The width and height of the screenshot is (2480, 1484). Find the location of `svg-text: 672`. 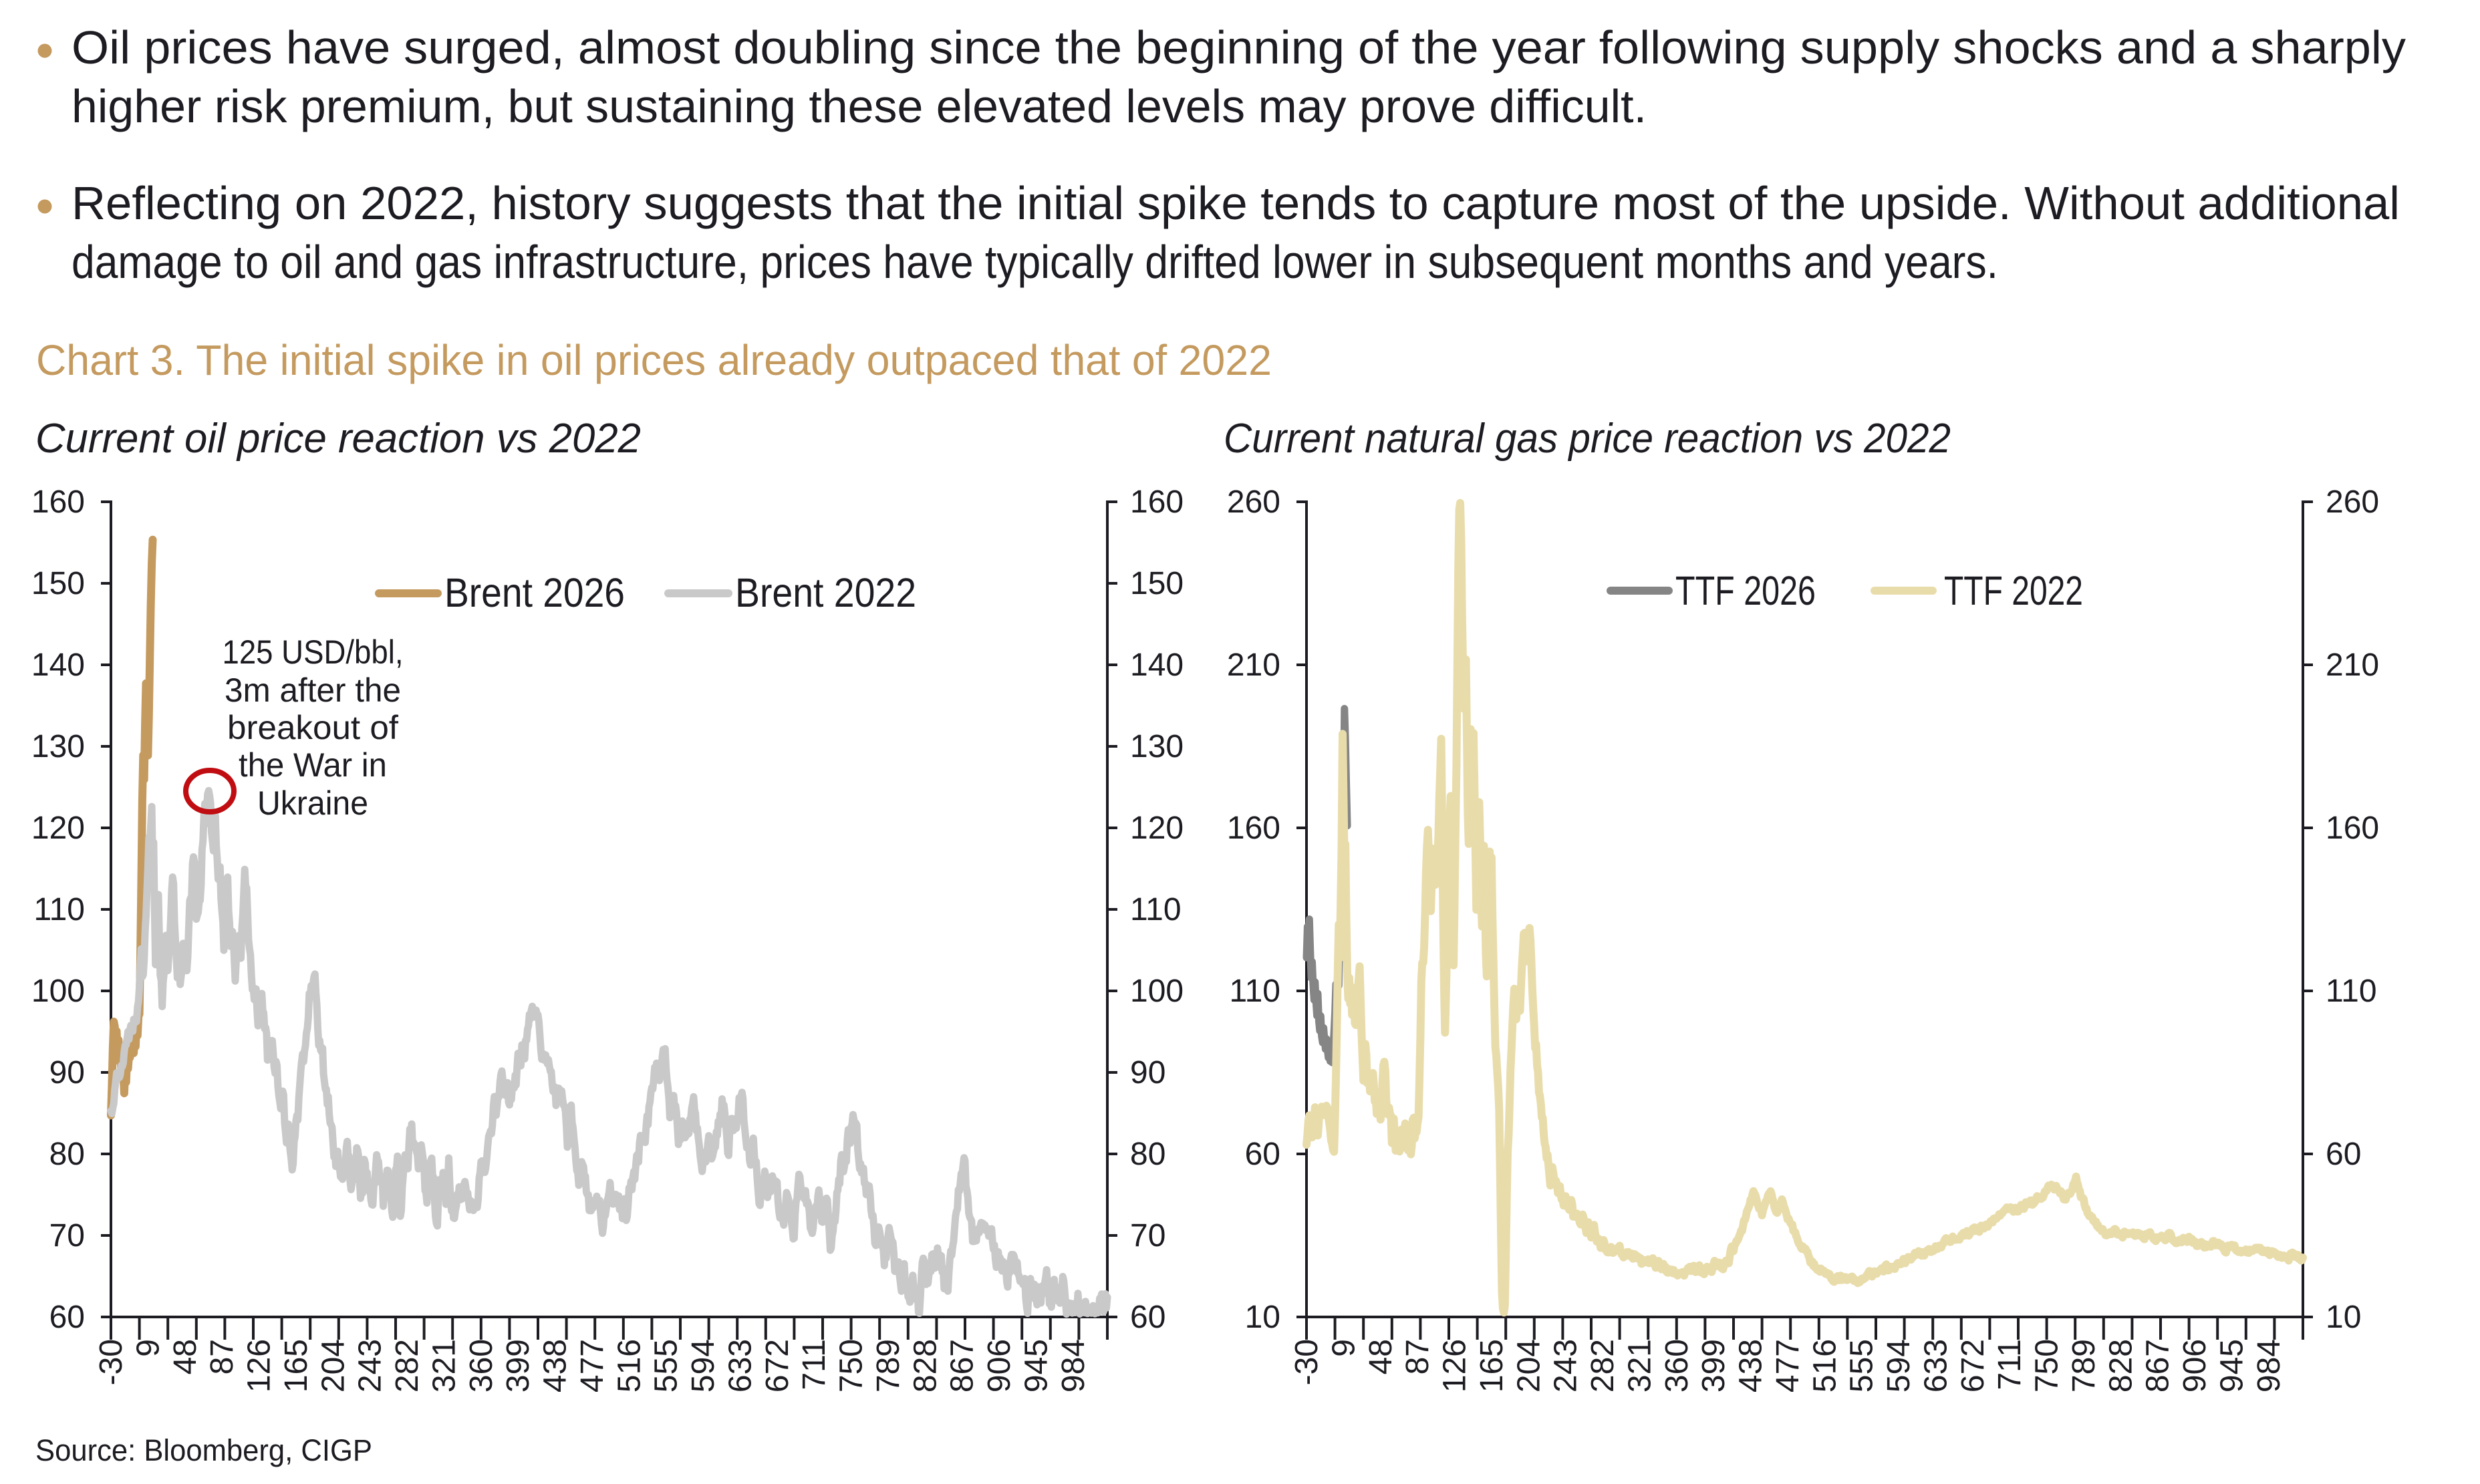

svg-text: 672 is located at coordinates (1973, 1365).